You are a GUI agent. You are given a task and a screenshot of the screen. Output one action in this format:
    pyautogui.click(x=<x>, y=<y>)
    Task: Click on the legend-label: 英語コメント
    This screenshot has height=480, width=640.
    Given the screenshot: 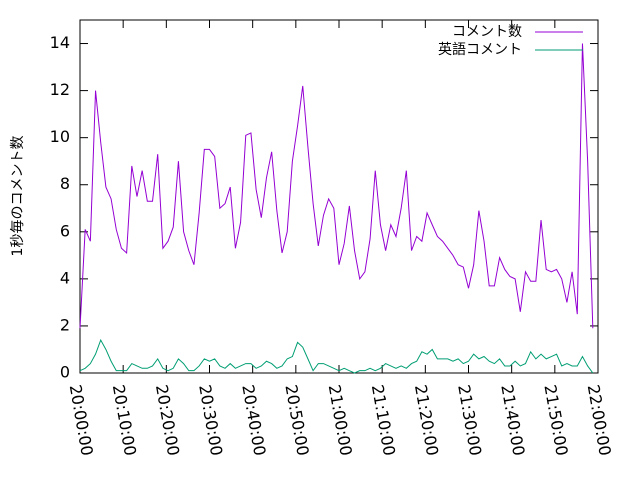 What is the action you would take?
    pyautogui.click(x=480, y=49)
    